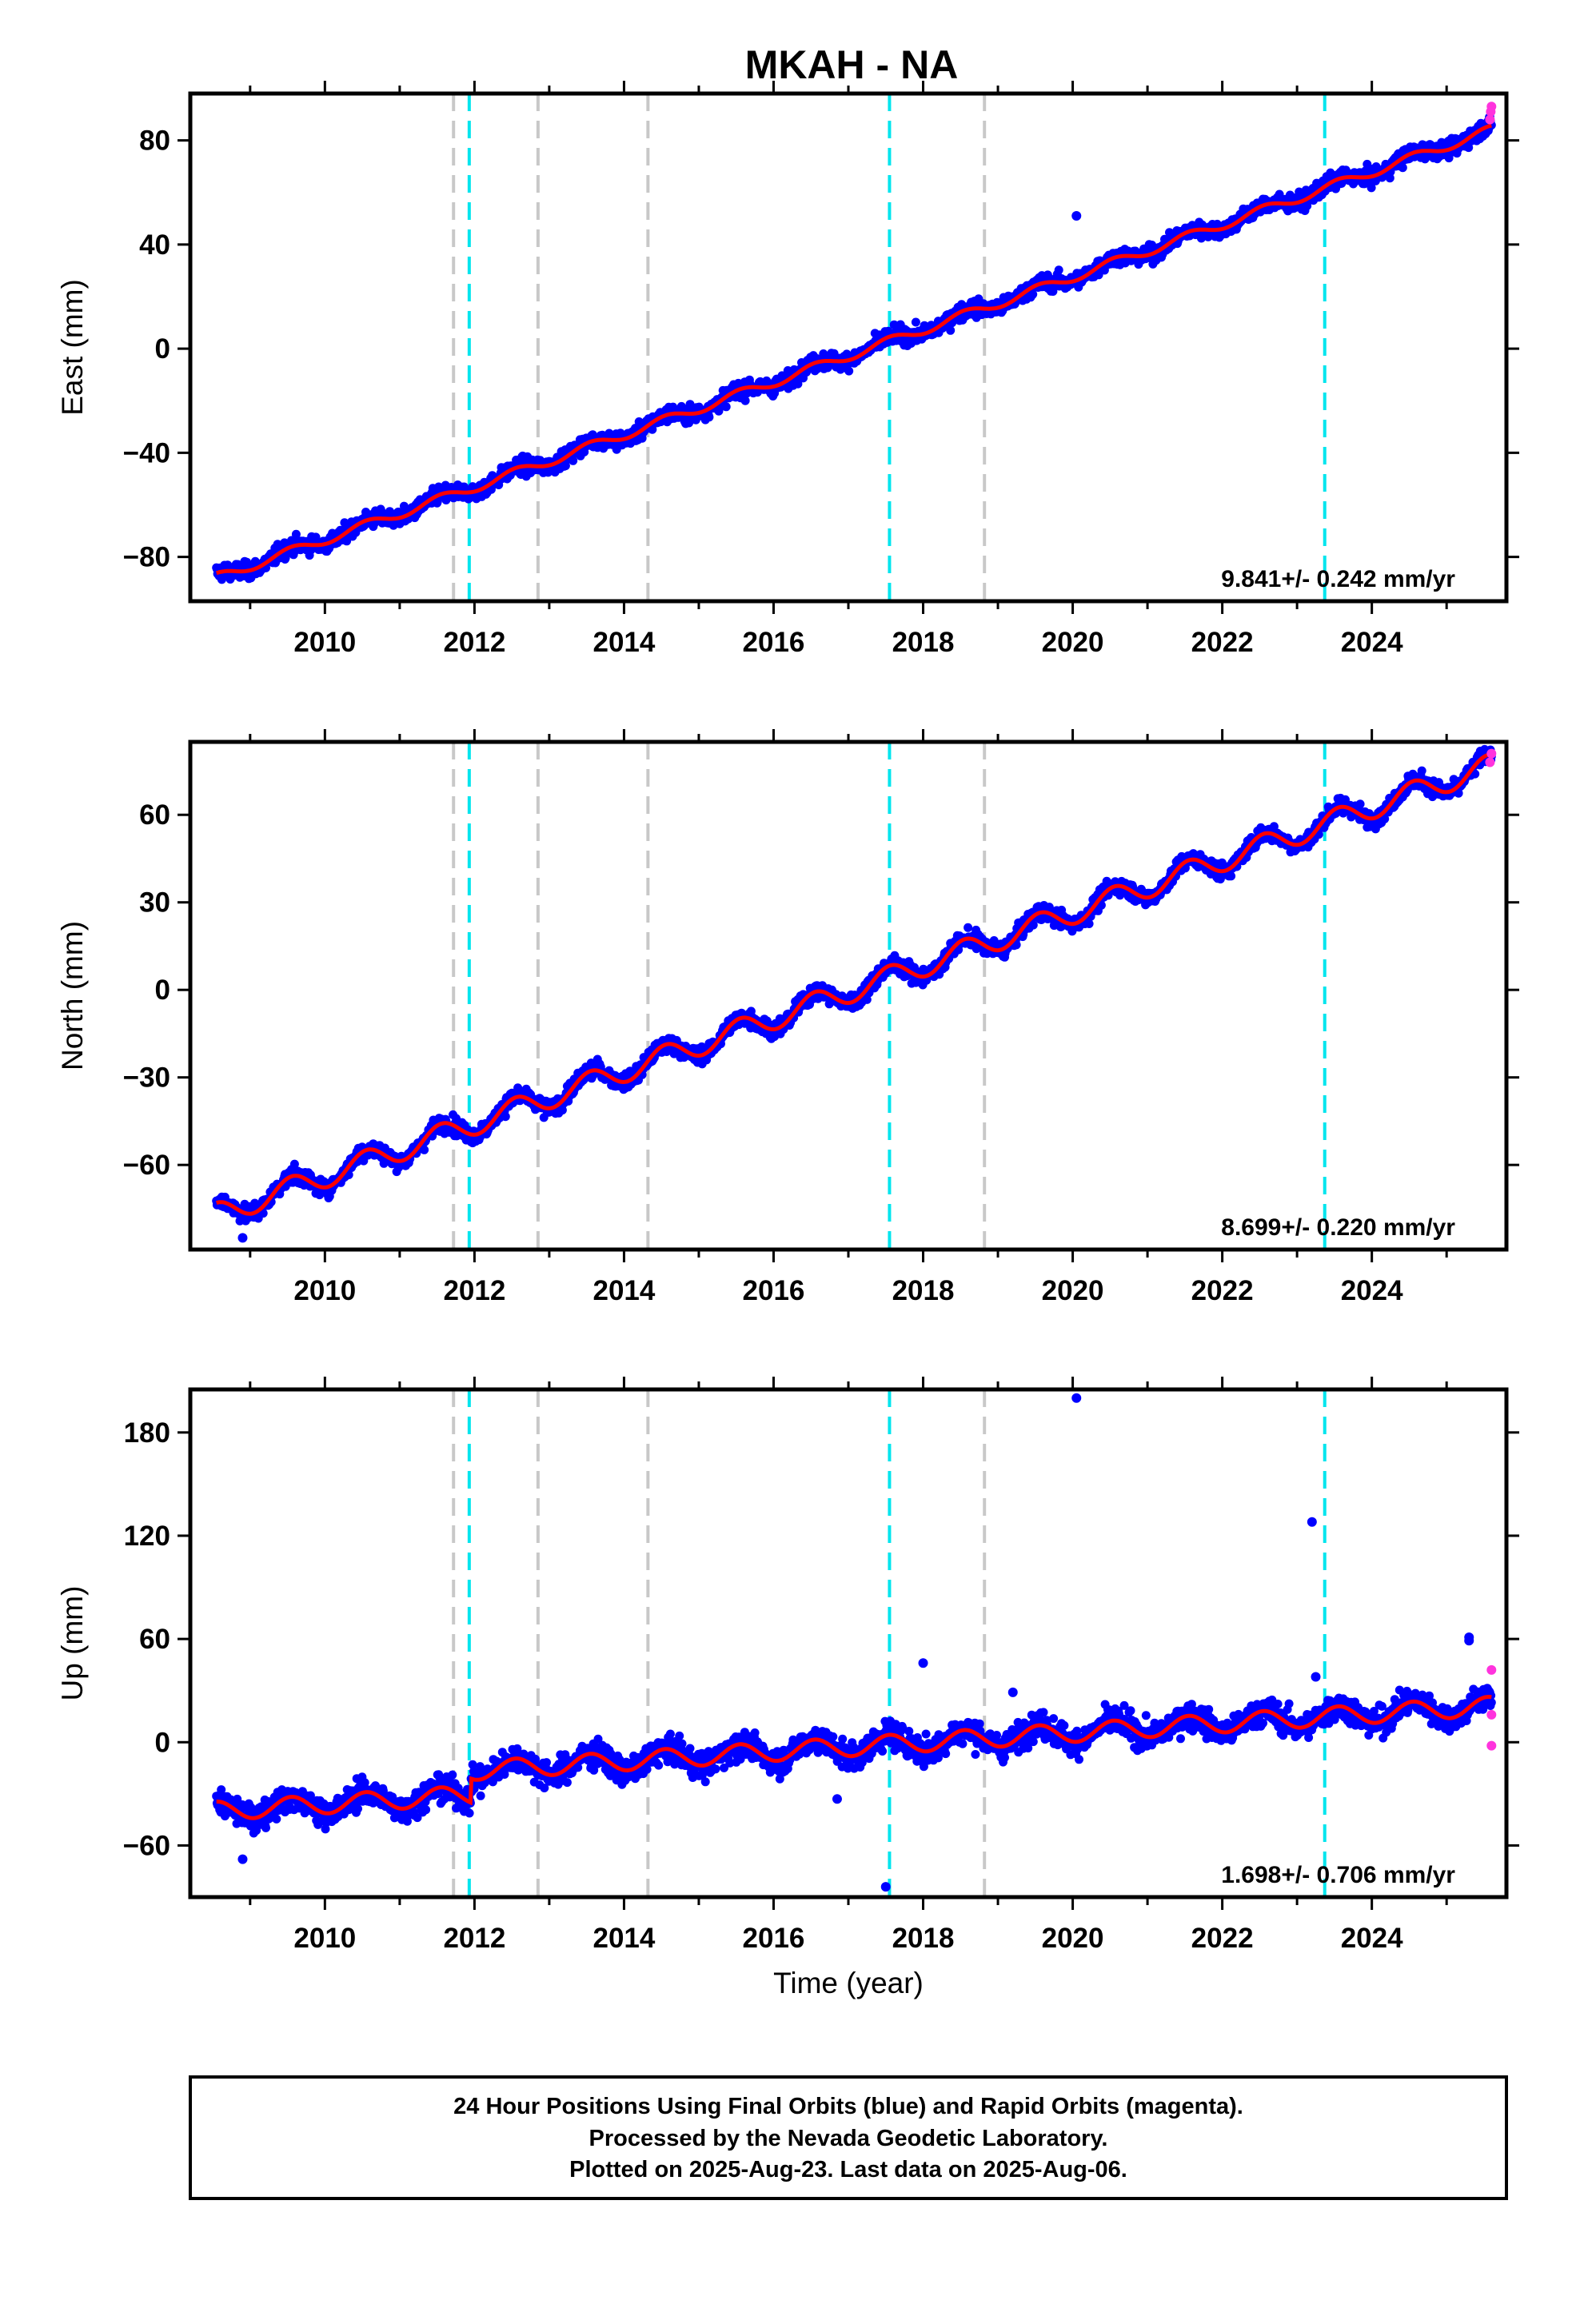 The height and width of the screenshot is (2324, 1580). What do you see at coordinates (1222, 642) in the screenshot?
I see `east-x-tick-label: 2022` at bounding box center [1222, 642].